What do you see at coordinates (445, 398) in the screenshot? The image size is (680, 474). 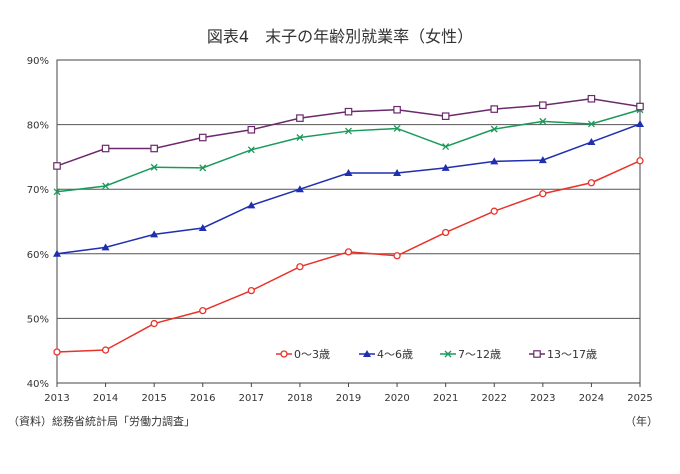 I see `x-tick-label: 2021` at bounding box center [445, 398].